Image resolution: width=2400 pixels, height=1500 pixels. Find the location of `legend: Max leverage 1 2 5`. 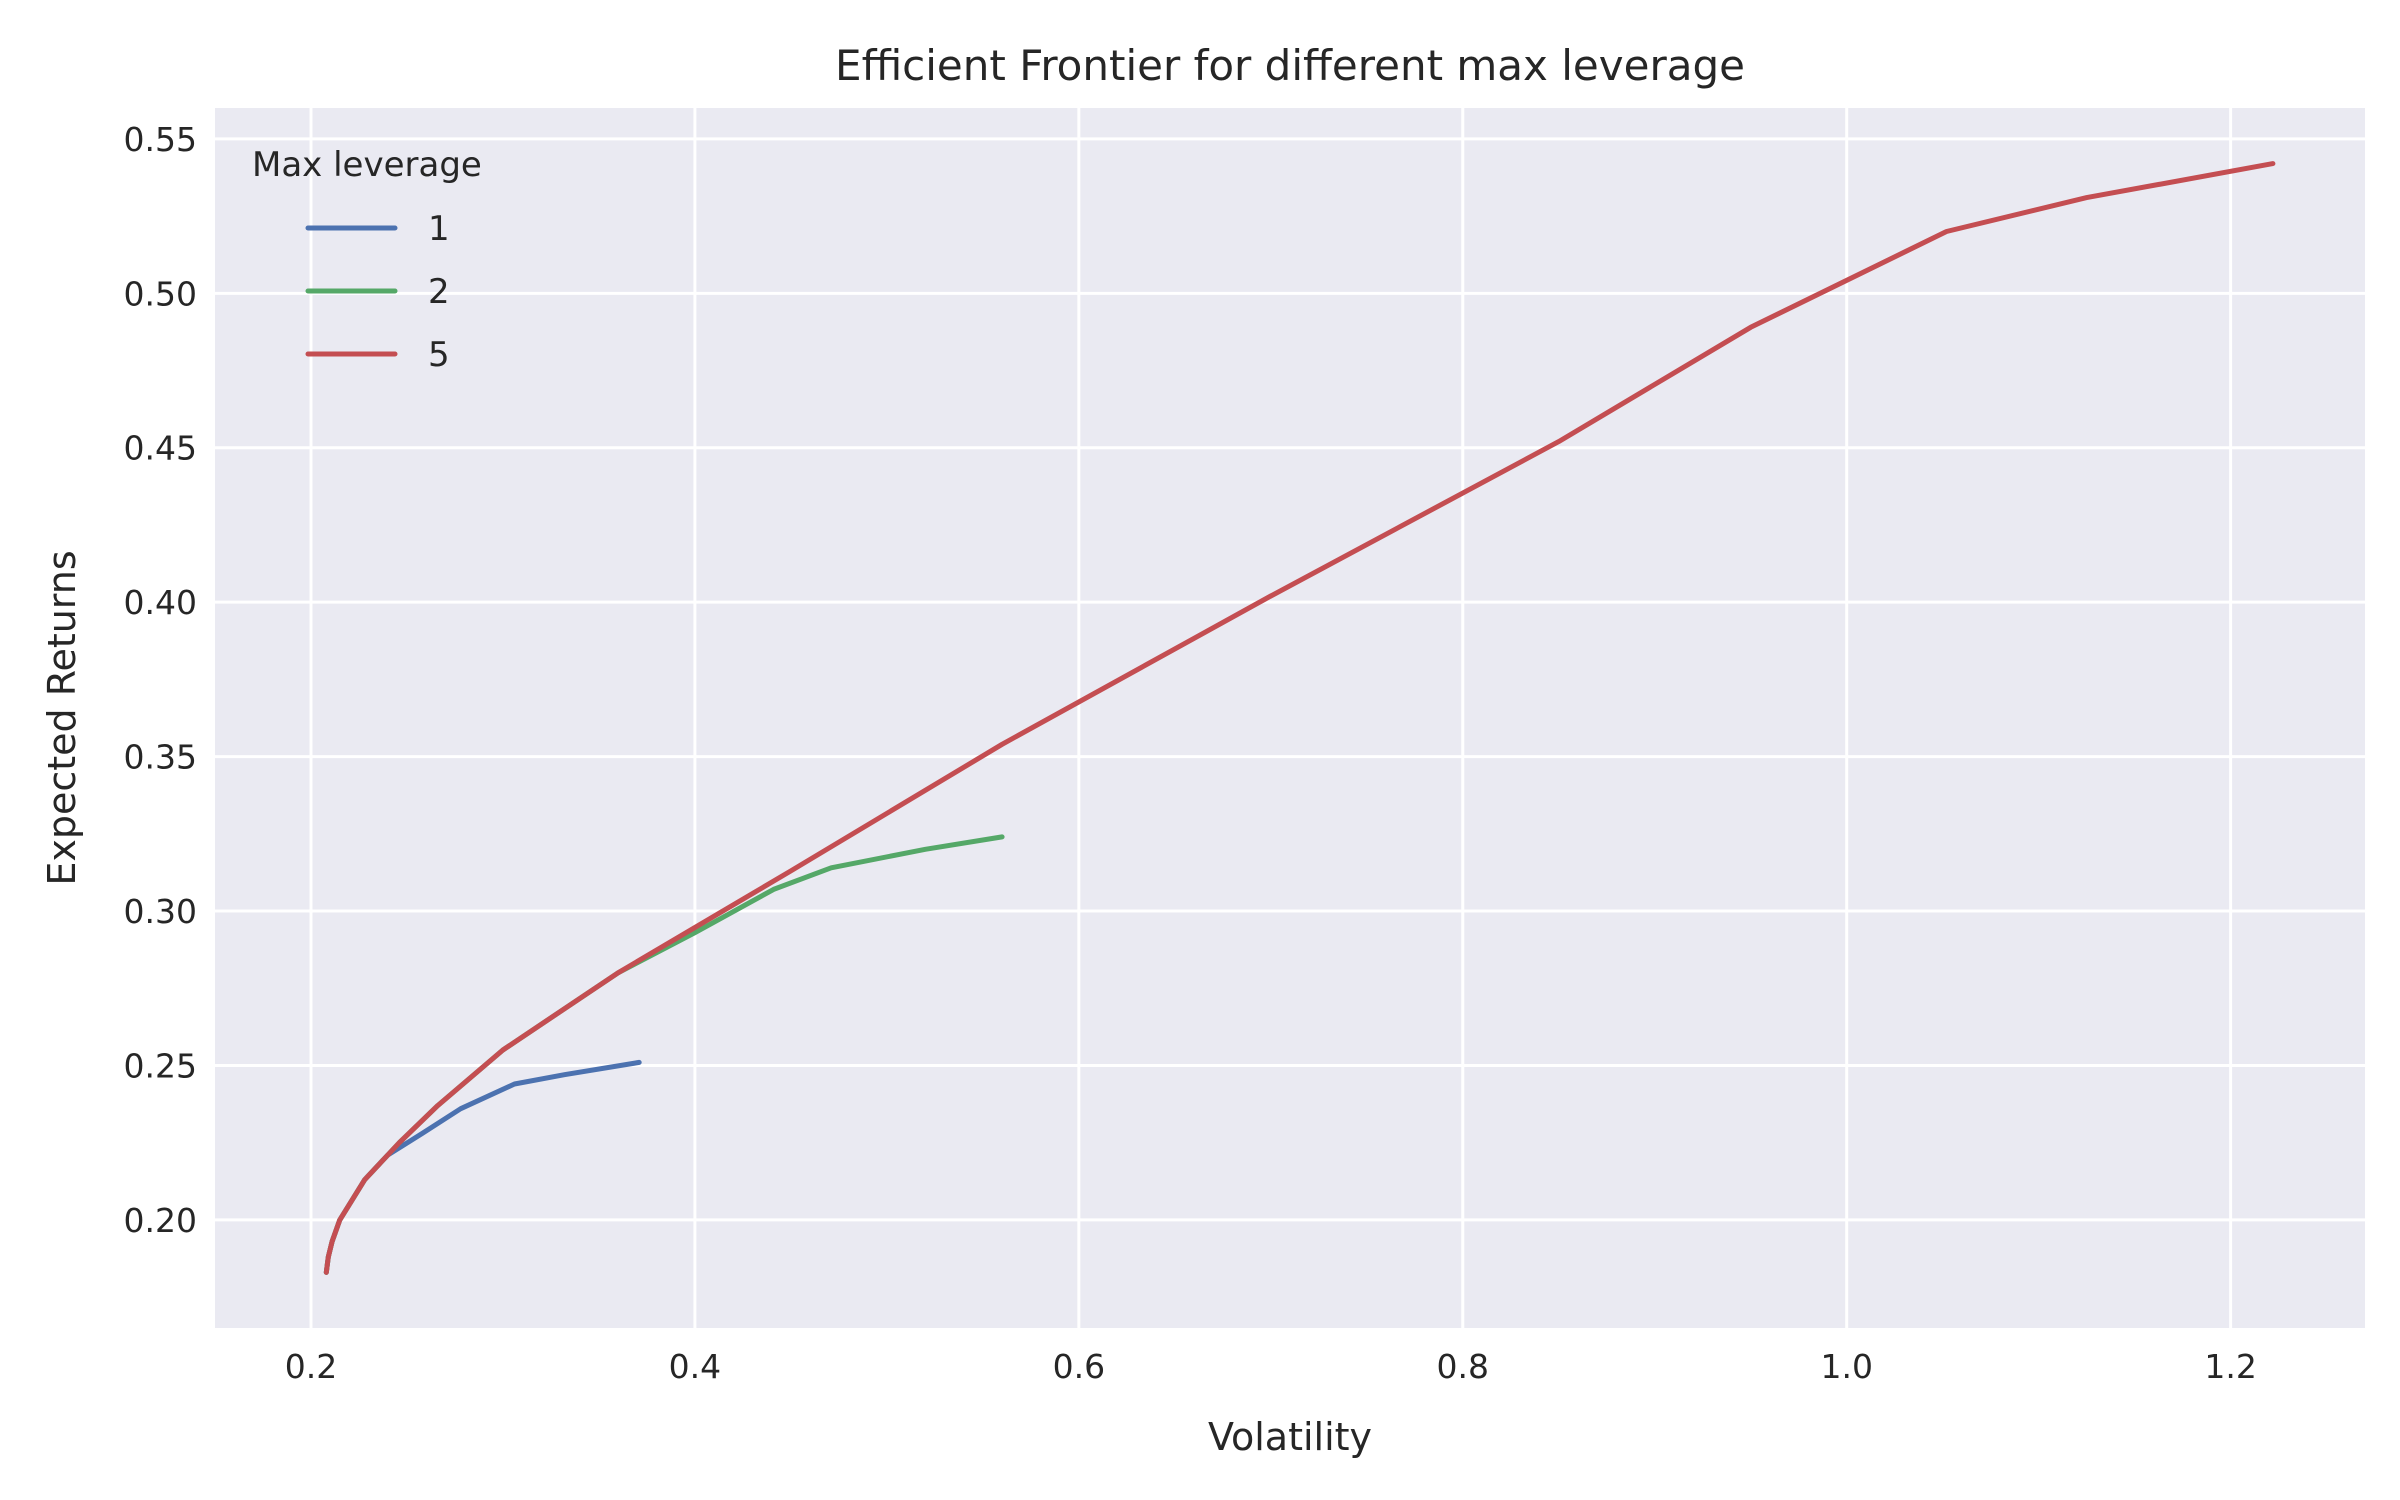

legend: Max leverage 1 2 5 is located at coordinates (367, 260).